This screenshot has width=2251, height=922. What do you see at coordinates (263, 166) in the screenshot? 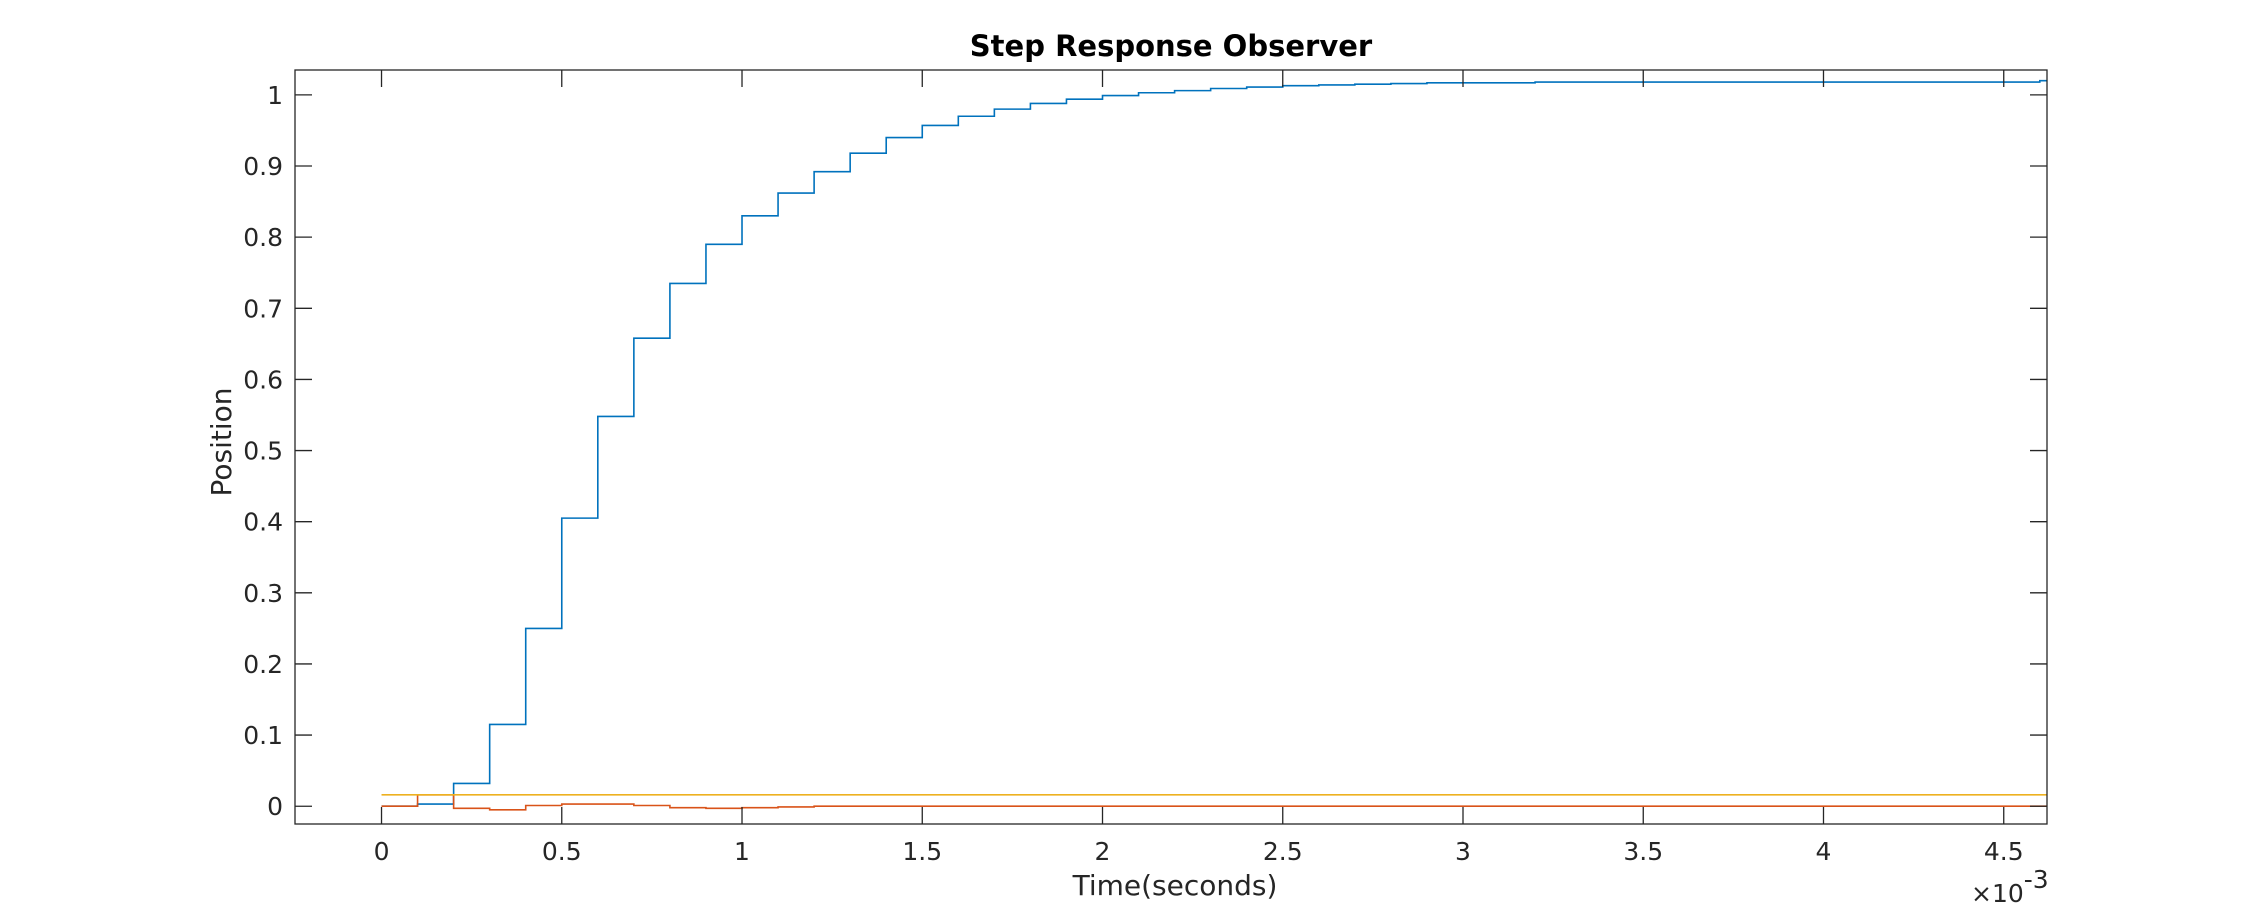
I see `y-tick-label: 0.9` at bounding box center [263, 166].